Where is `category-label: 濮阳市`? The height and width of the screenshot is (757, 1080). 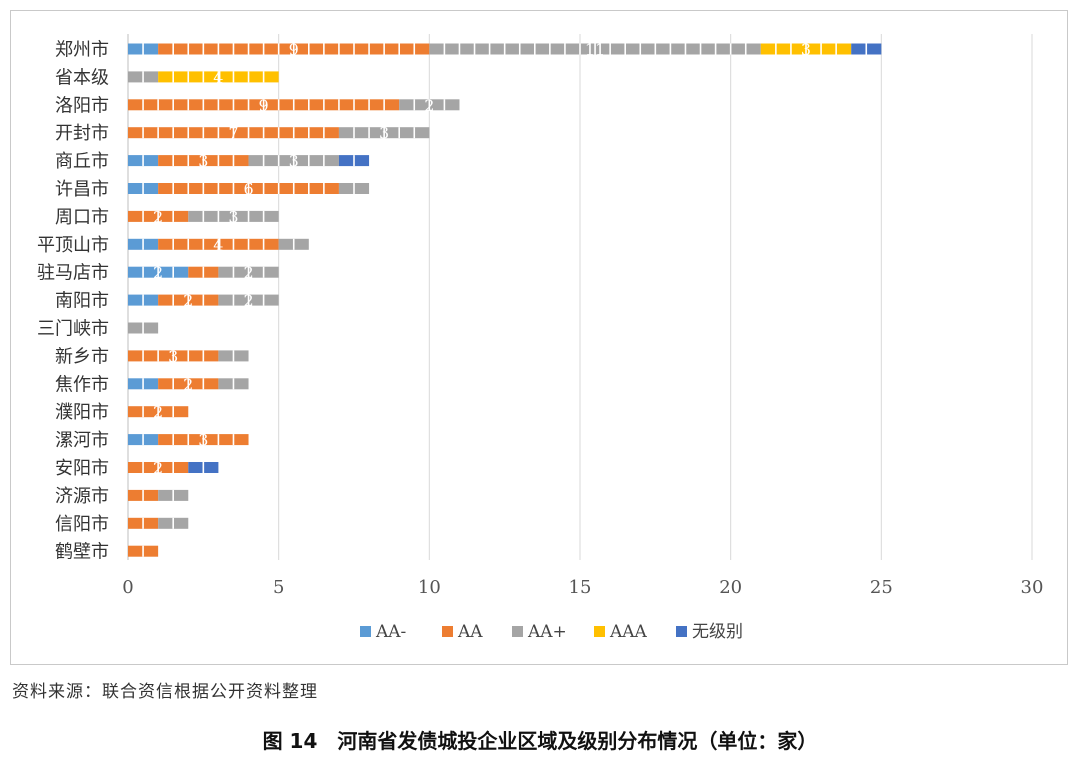
category-label: 濮阳市 is located at coordinates (82, 412).